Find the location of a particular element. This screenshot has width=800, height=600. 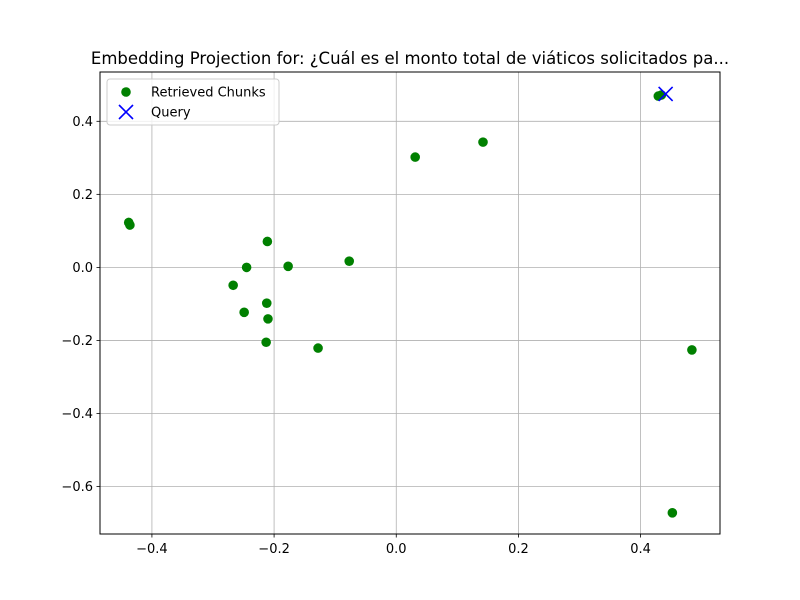

legend-box is located at coordinates (193, 102).